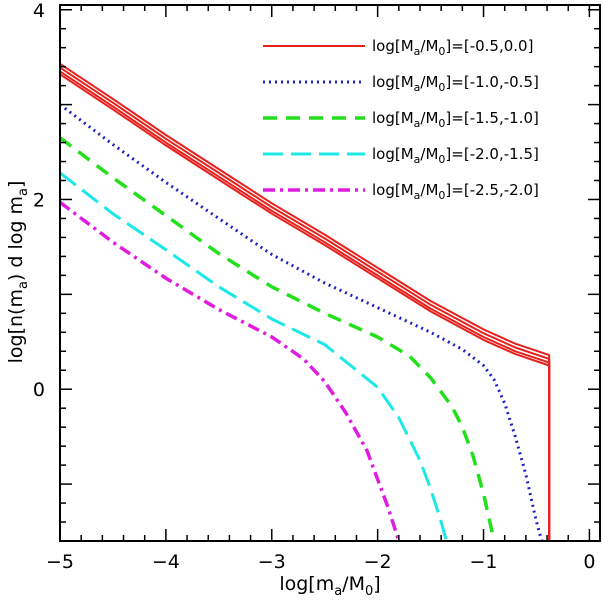 The height and width of the screenshot is (603, 603). I want to click on legend-label-4: log[Ma/M0]=[-2.0,-1.5], so click(455, 155).